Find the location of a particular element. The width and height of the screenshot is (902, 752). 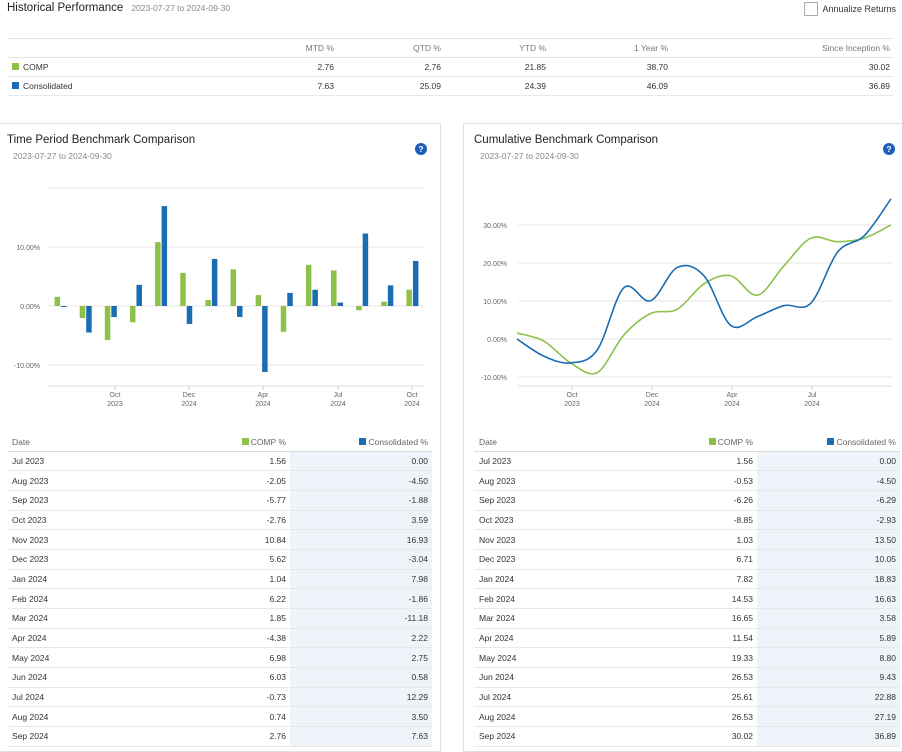

table-row: Sep 2023 -6.26 -6.29 is located at coordinates (687, 500).